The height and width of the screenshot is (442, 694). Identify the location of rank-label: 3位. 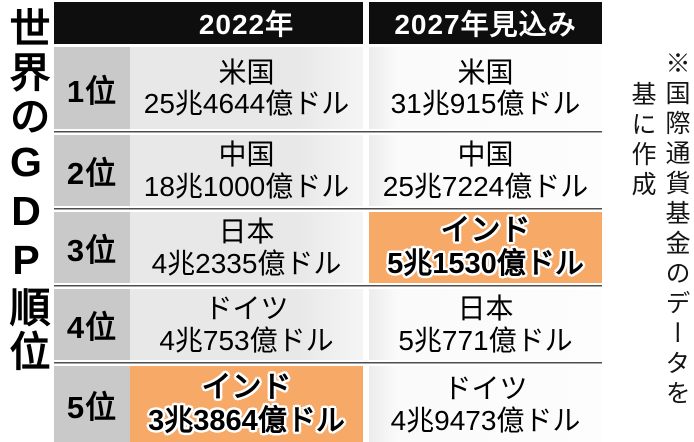
(92, 247).